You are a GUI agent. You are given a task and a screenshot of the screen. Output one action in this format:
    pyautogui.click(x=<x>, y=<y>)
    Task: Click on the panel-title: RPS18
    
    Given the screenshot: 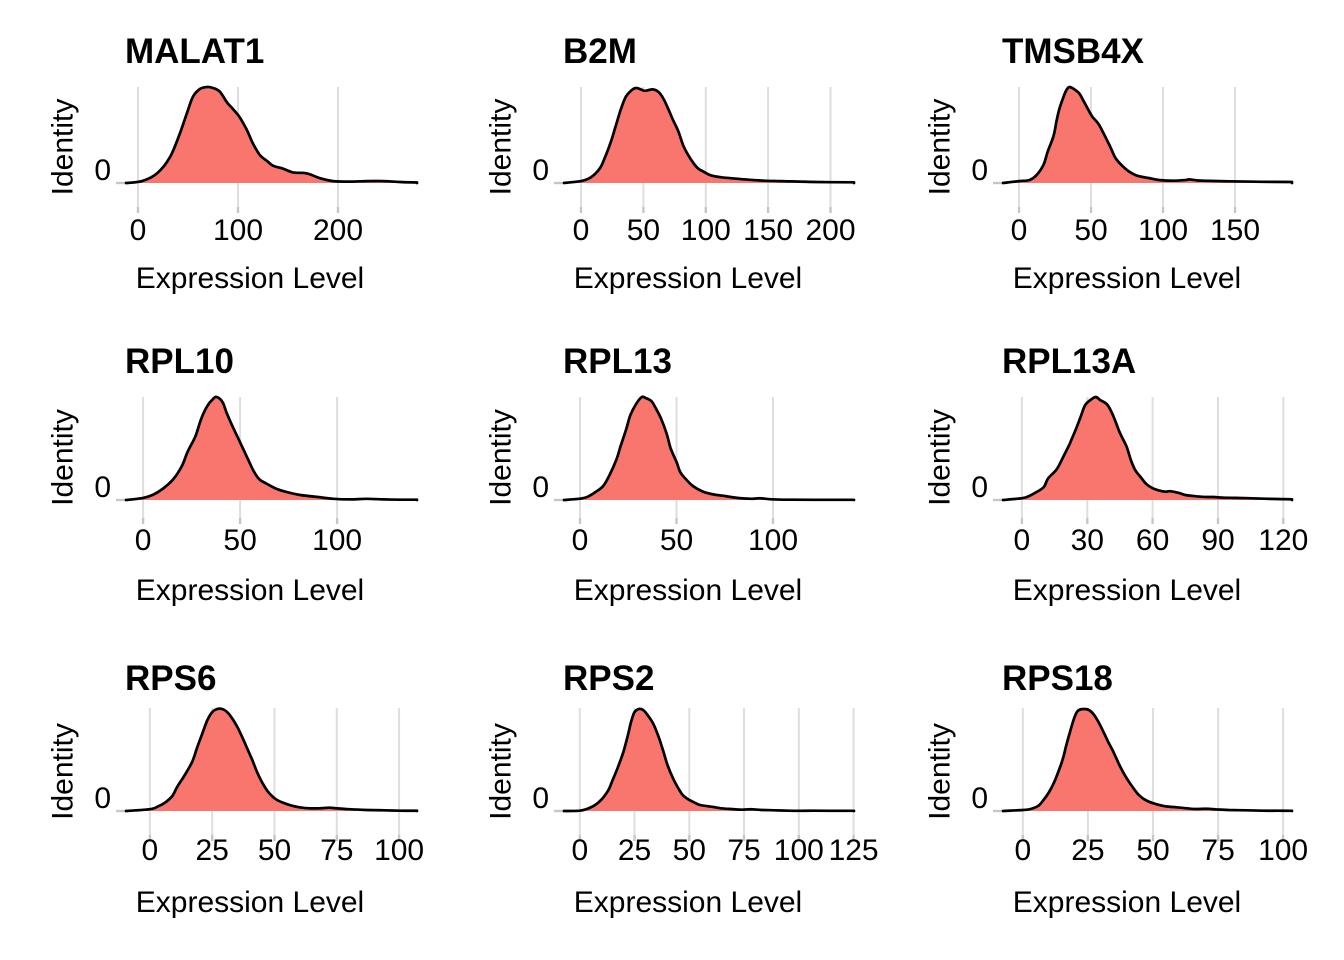 What is the action you would take?
    pyautogui.click(x=1057, y=678)
    